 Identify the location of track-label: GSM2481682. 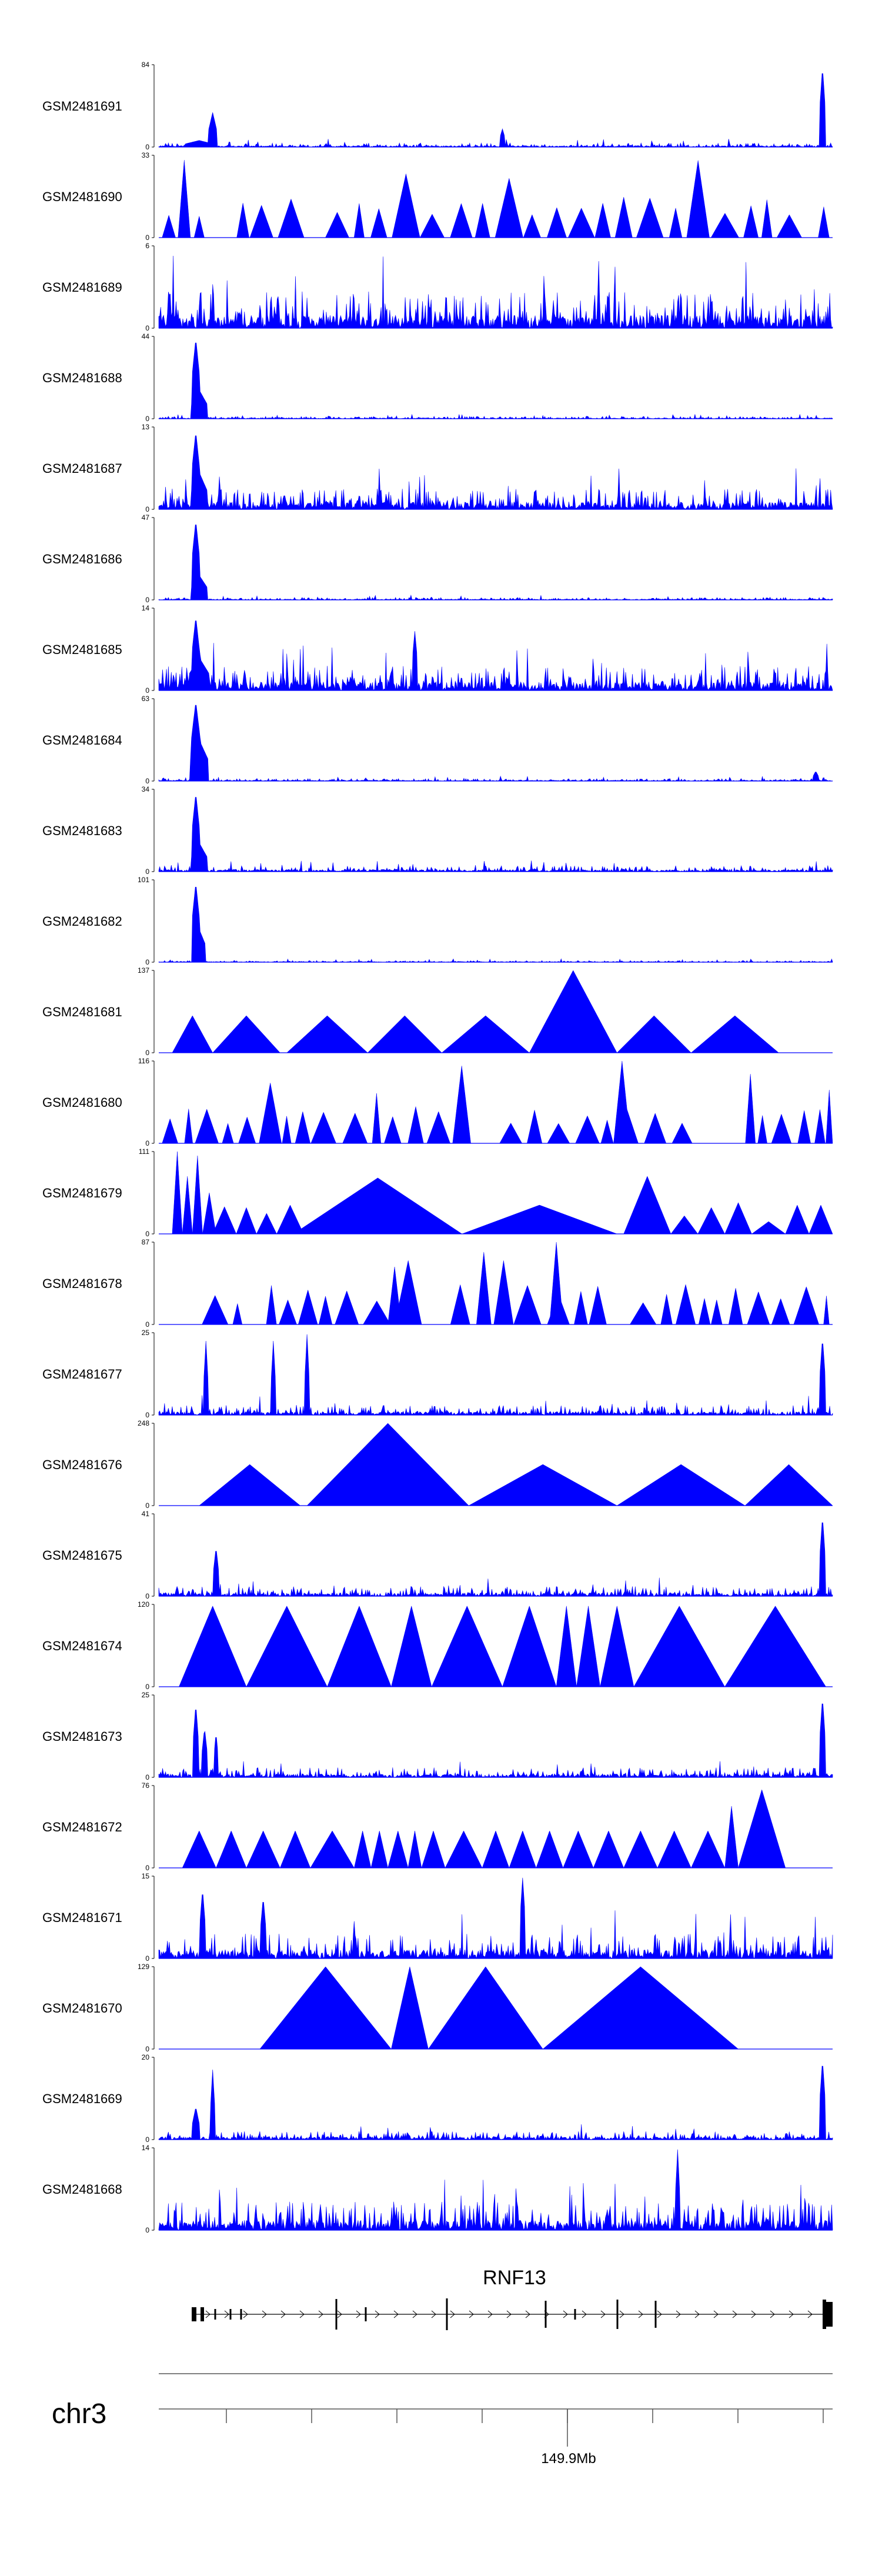
(82, 921).